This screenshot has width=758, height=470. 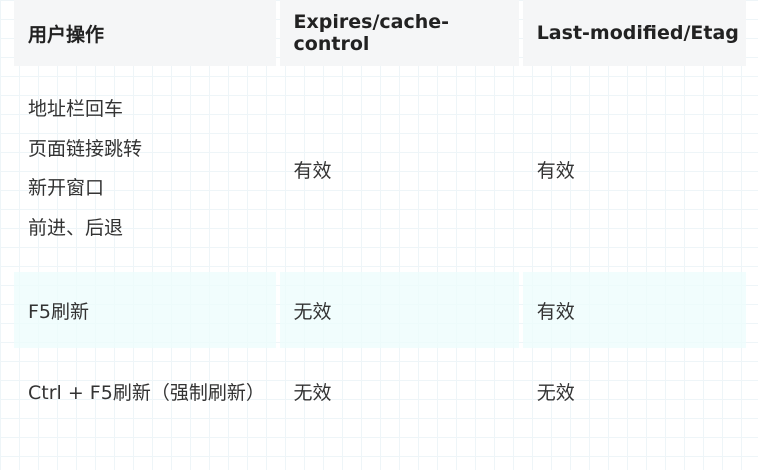 What do you see at coordinates (145, 310) in the screenshot?
I see `cell-user-action: F5刷新` at bounding box center [145, 310].